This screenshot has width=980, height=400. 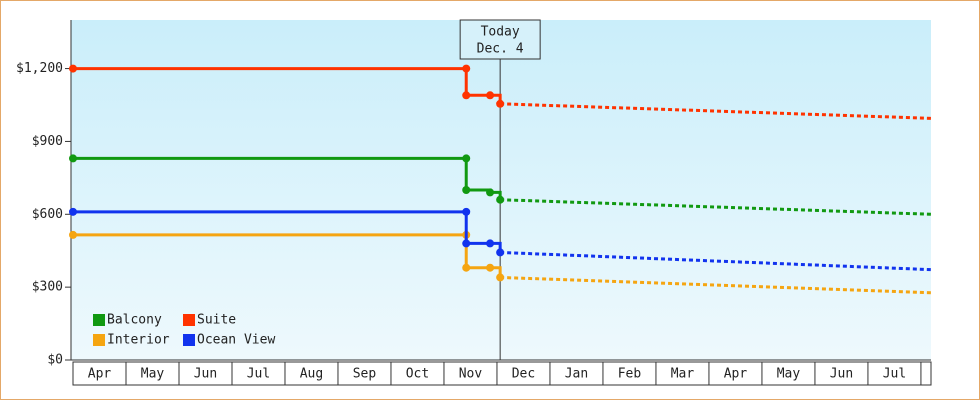 I want to click on x-axis-band, so click(x=502, y=373).